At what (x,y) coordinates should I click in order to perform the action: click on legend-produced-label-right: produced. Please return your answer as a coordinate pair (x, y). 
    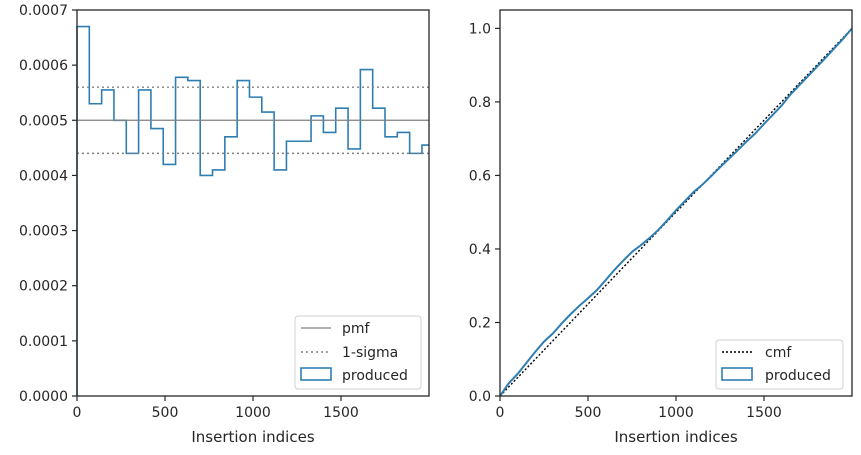
    Looking at the image, I should click on (798, 376).